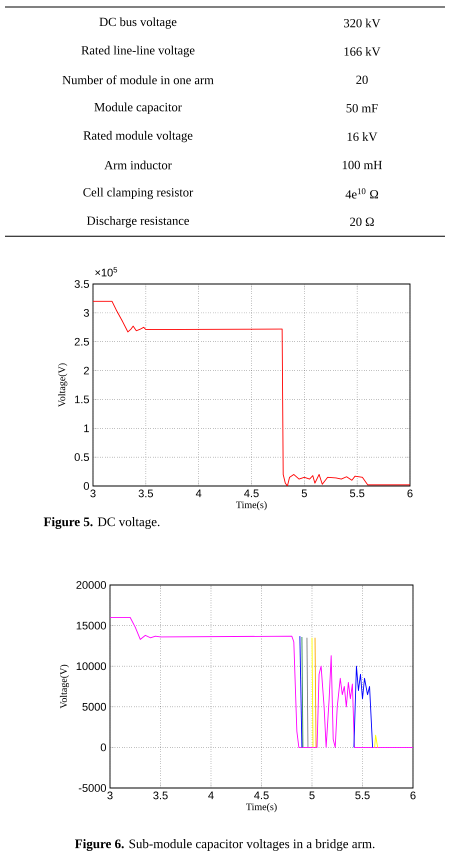 The height and width of the screenshot is (853, 449). Describe the element at coordinates (94, 706) in the screenshot. I see `y-tick-label: 5000` at that location.